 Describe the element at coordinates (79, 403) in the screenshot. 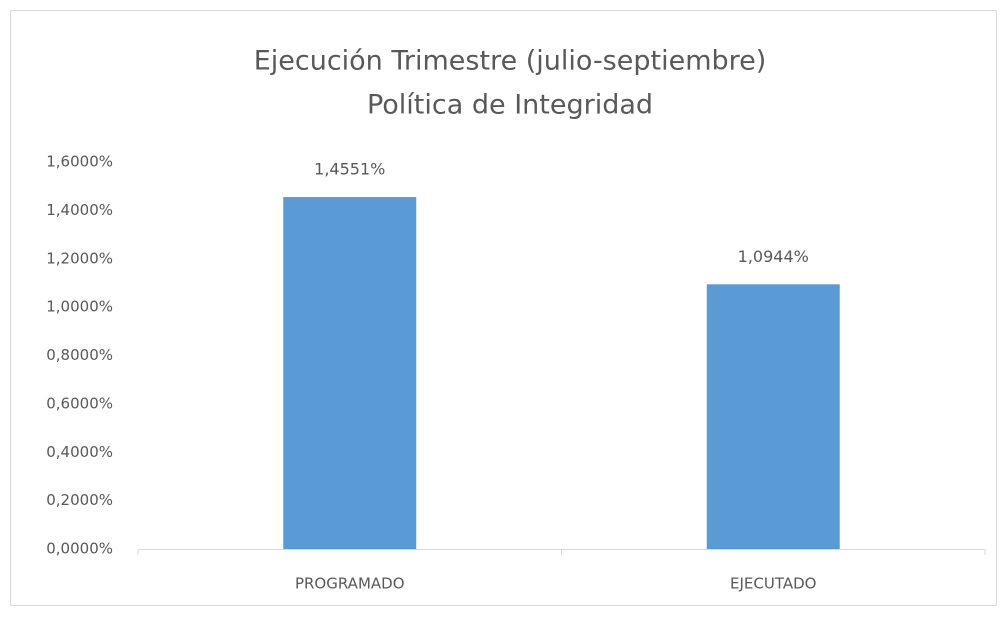

I see `y-tick-label: 0,6000%` at that location.